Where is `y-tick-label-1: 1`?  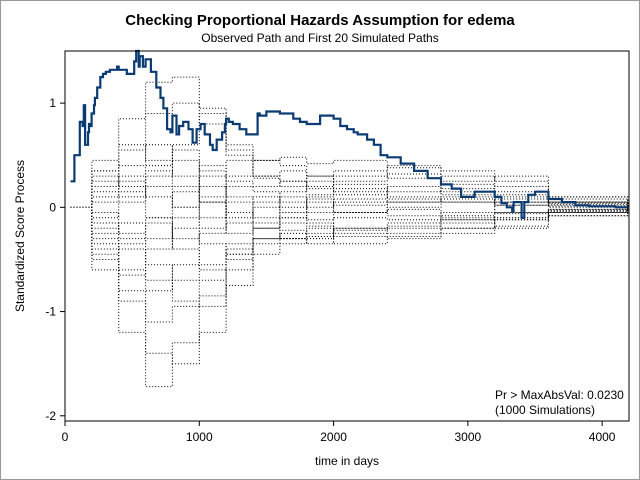 y-tick-label-1: 1 is located at coordinates (52, 103).